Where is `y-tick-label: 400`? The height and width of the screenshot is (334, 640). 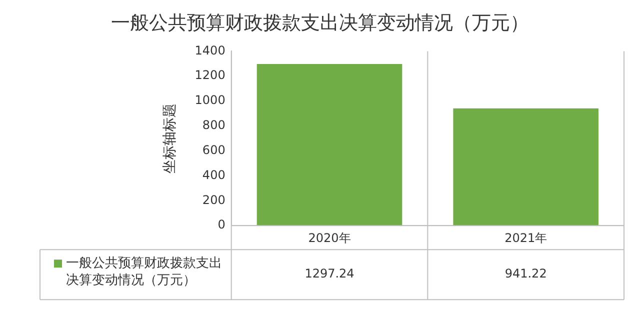 y-tick-label: 400 is located at coordinates (214, 175).